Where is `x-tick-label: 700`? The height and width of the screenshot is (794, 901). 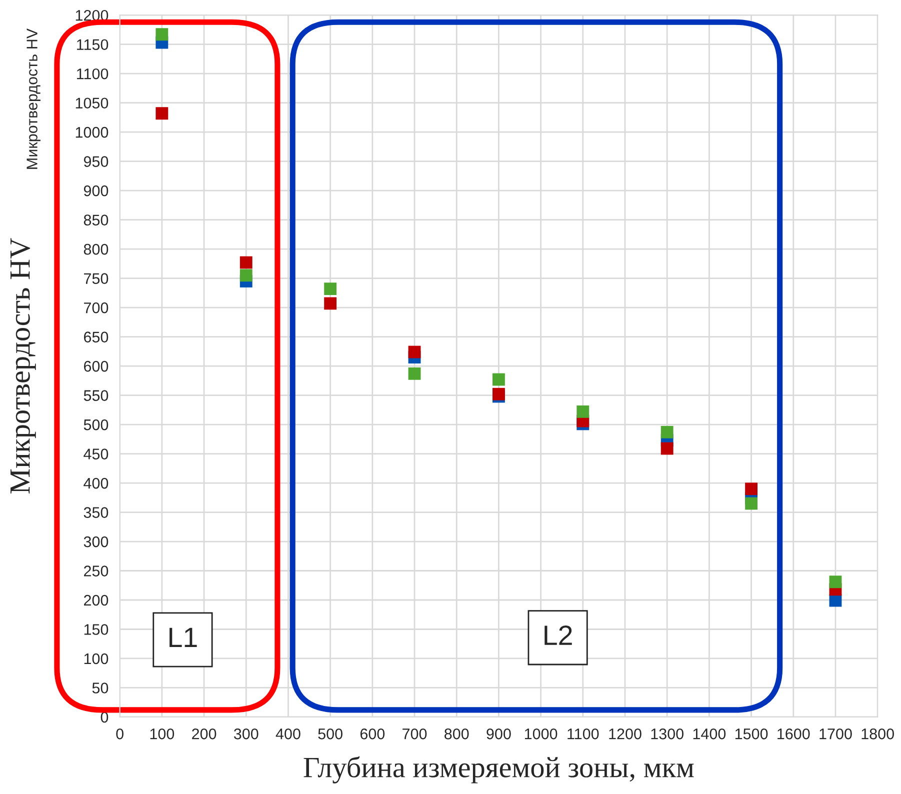
x-tick-label: 700 is located at coordinates (414, 734).